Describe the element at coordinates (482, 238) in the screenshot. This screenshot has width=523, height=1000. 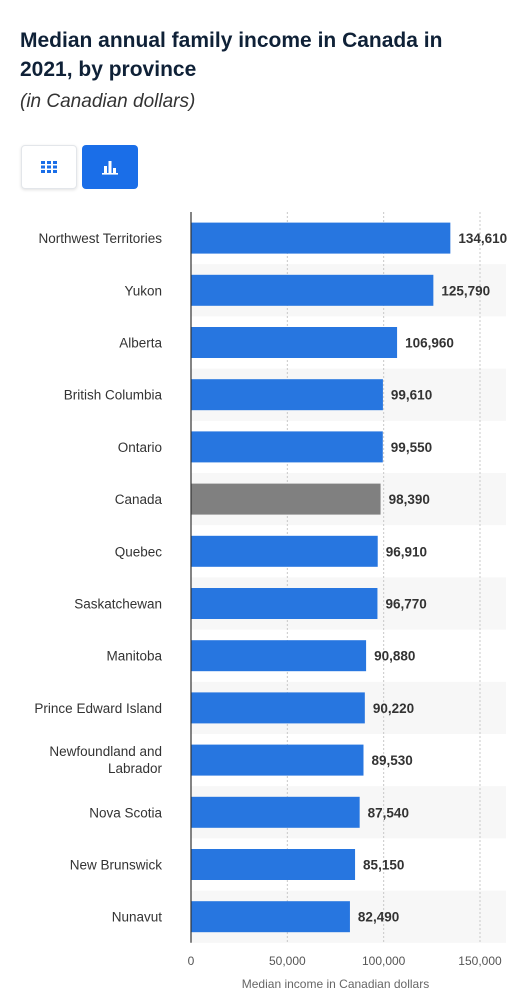
I see `value-label: 134,610` at that location.